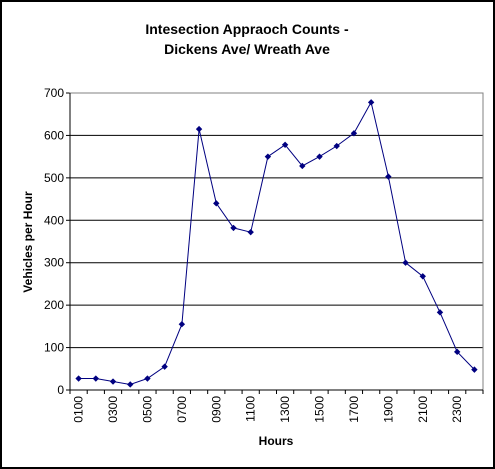 The image size is (495, 469). I want to click on y-tick-label: 0, so click(60, 390).